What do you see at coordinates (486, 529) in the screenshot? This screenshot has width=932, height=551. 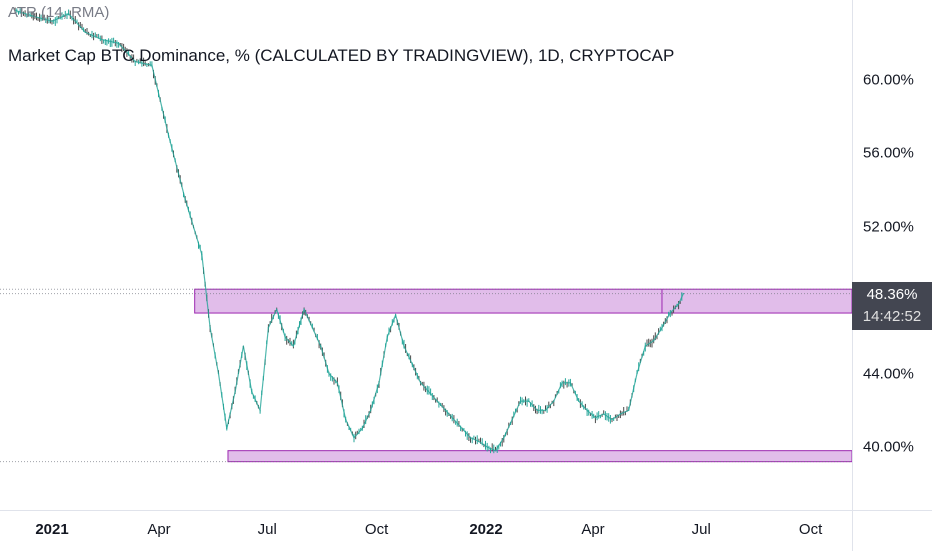 I see `x-tick-label: 2022` at bounding box center [486, 529].